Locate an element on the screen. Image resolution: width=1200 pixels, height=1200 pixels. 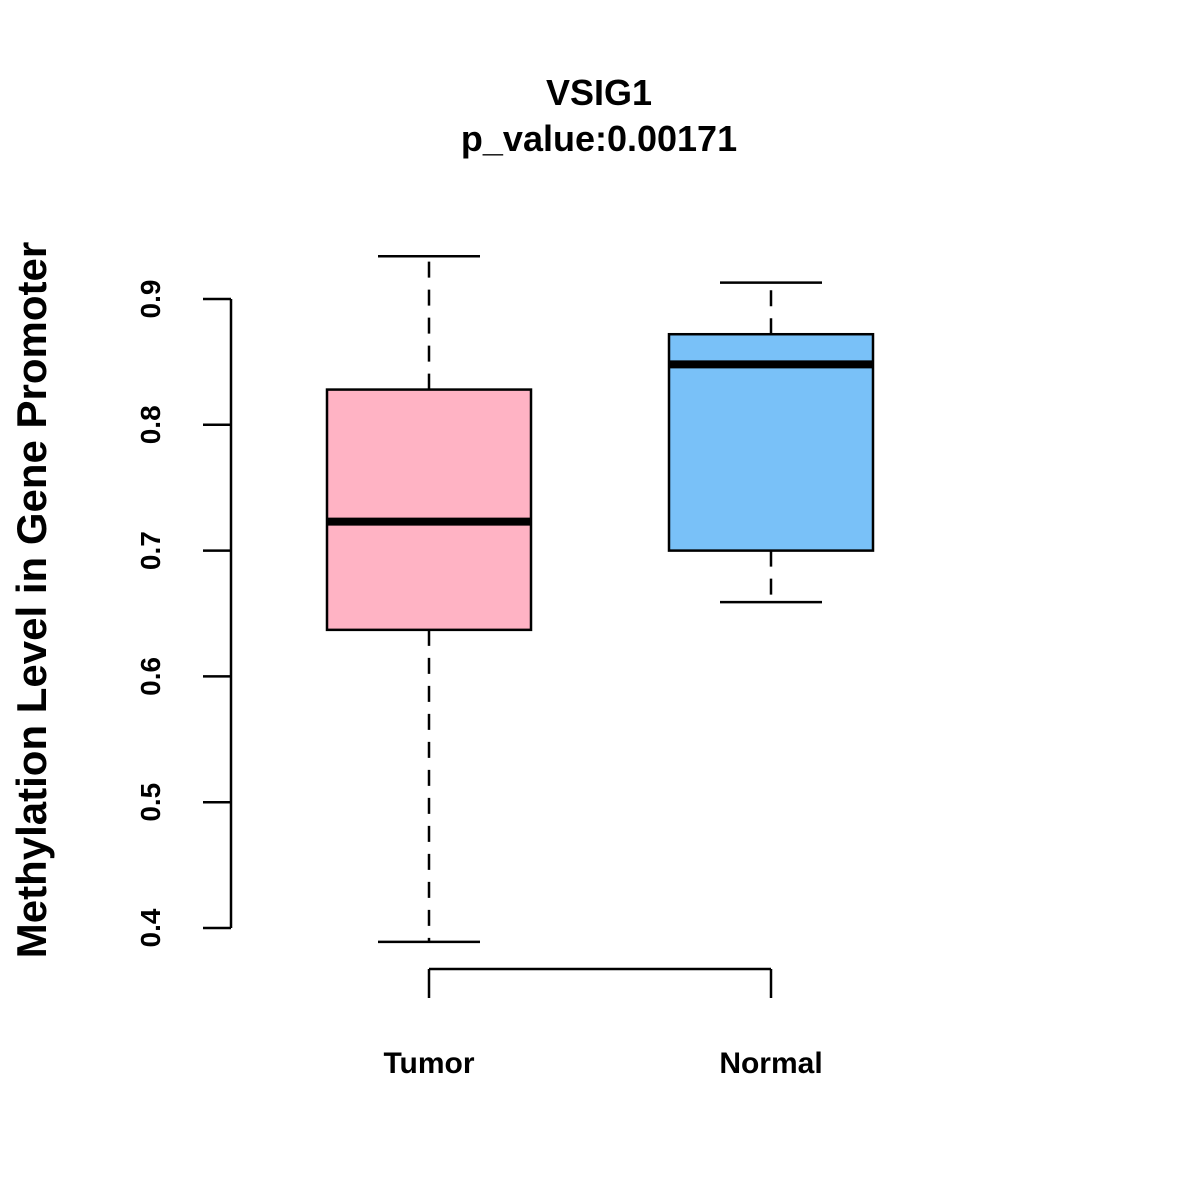
y-axis: 0.4 0.5 0.6 0.7 0.8 0.9 is located at coordinates (184, 613).